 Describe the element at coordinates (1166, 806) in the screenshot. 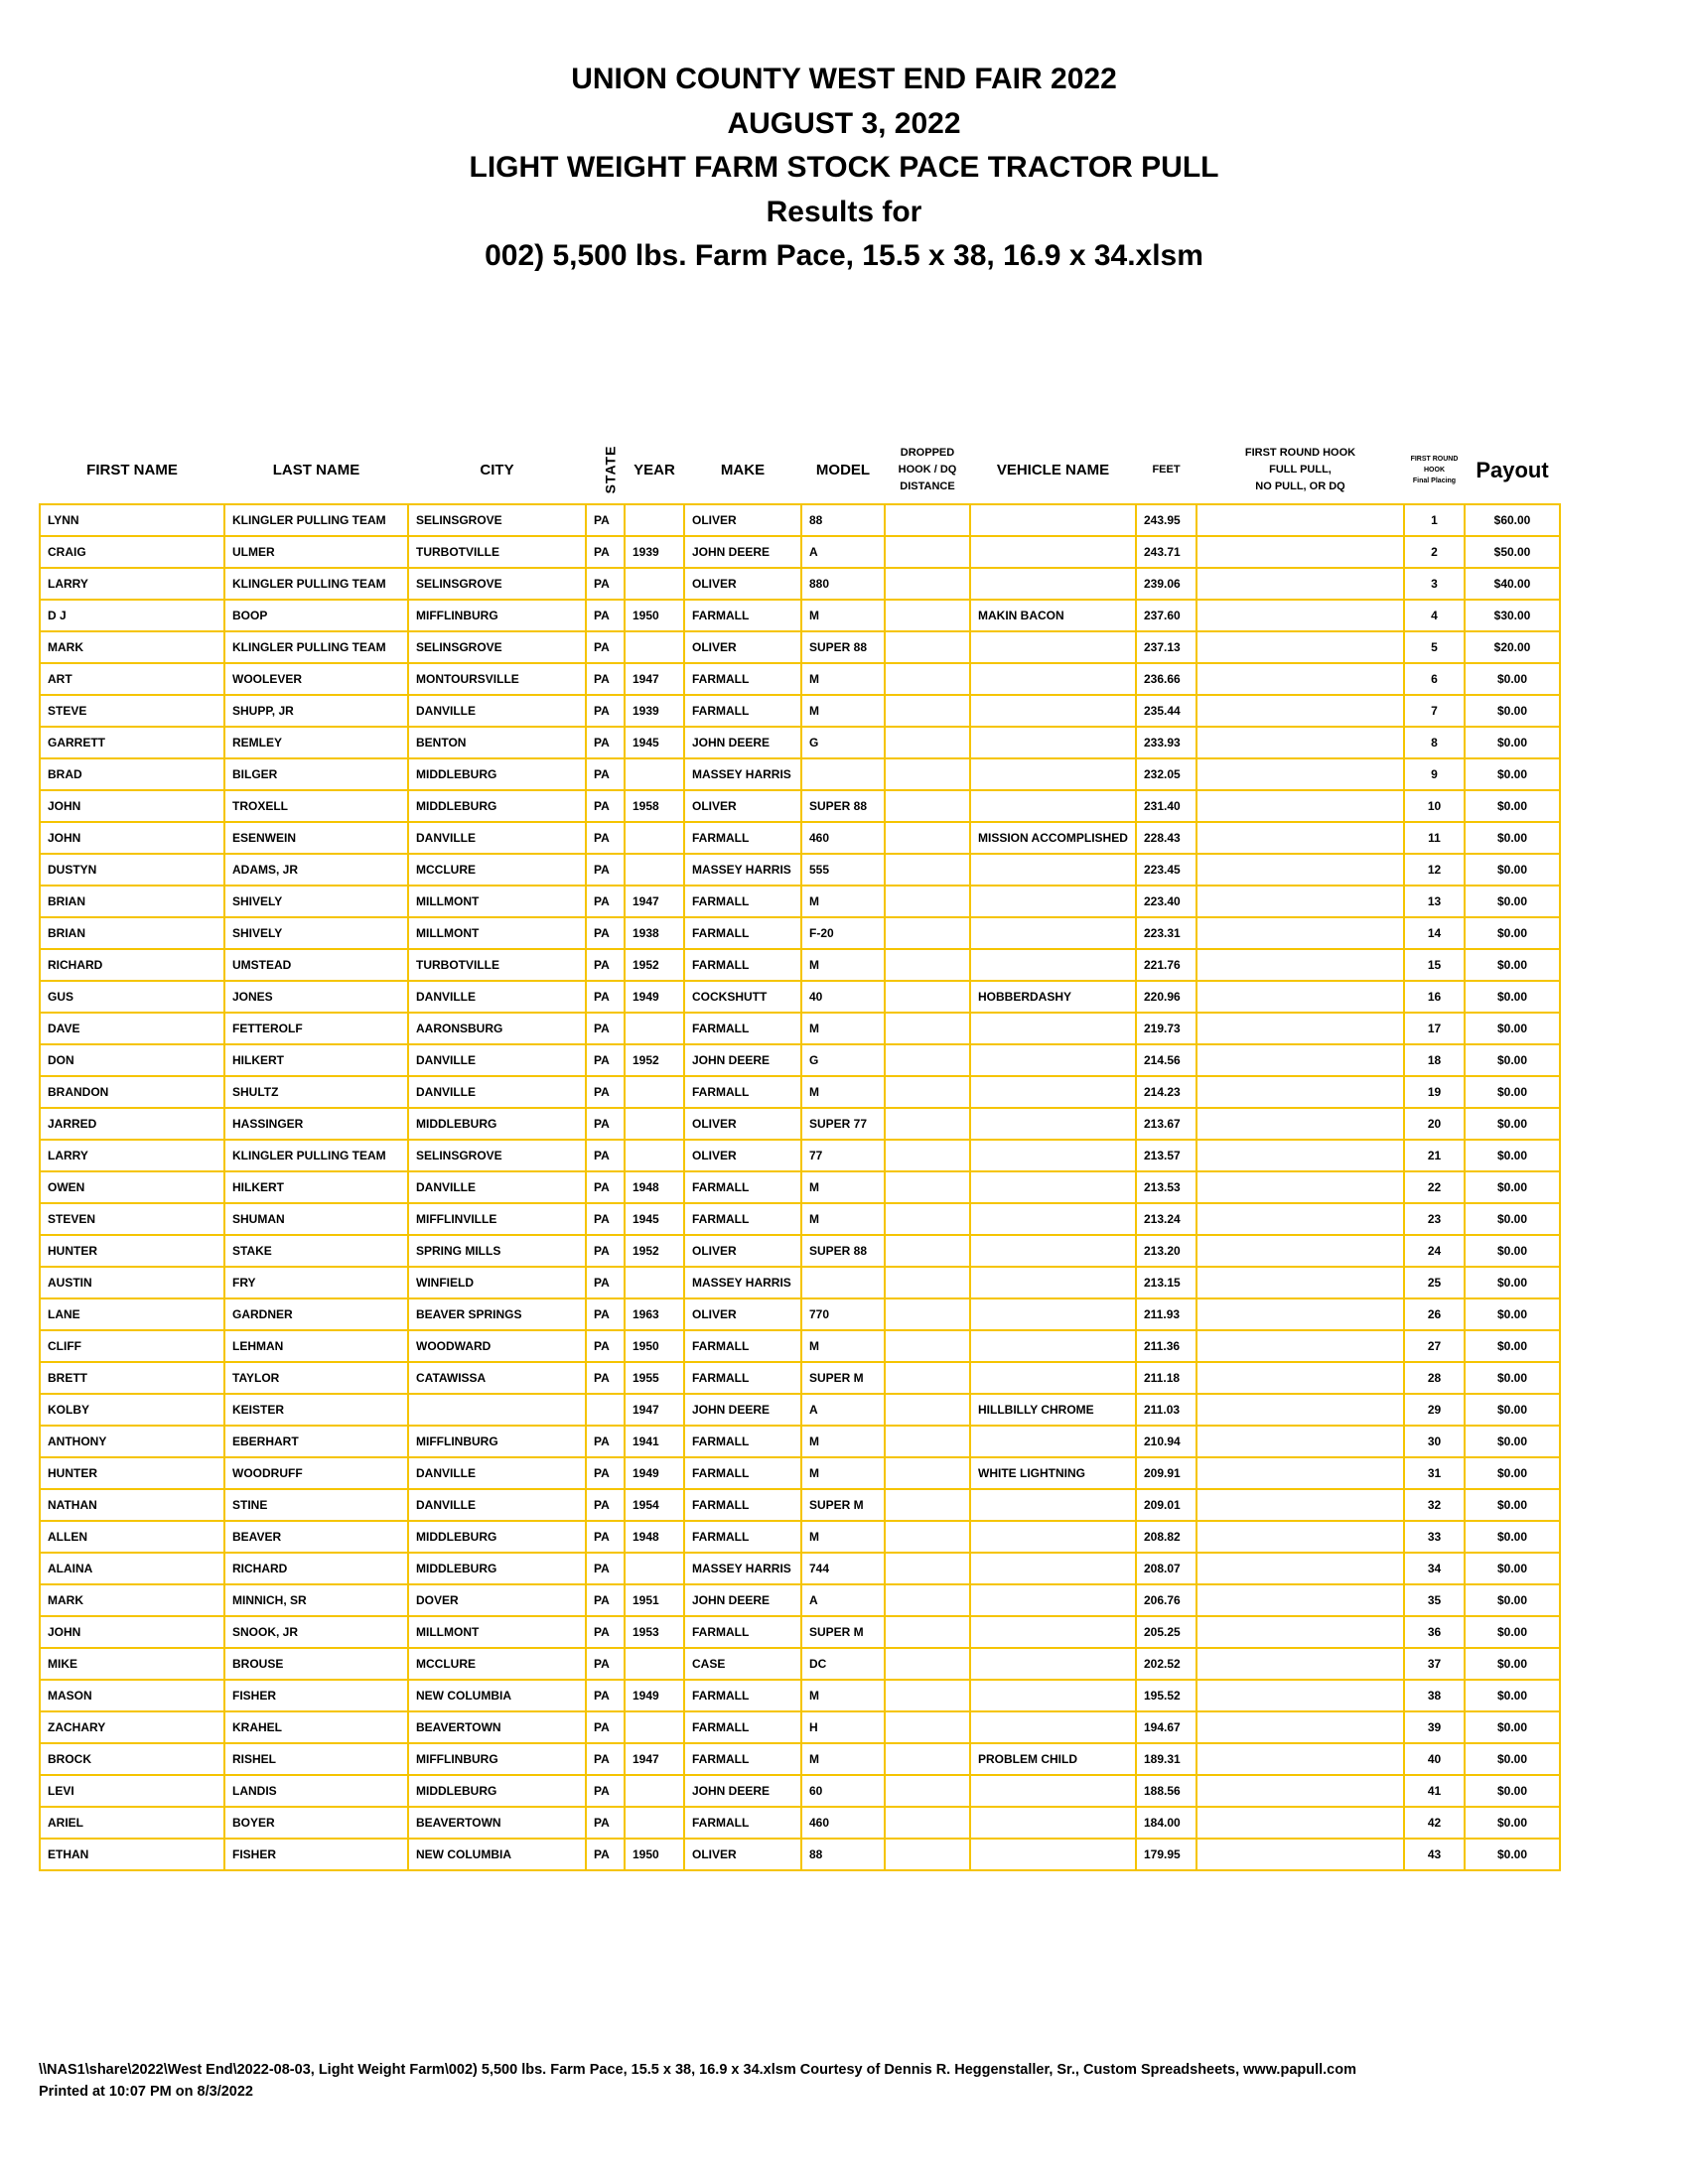

I see `cell-feet: 231.40` at that location.